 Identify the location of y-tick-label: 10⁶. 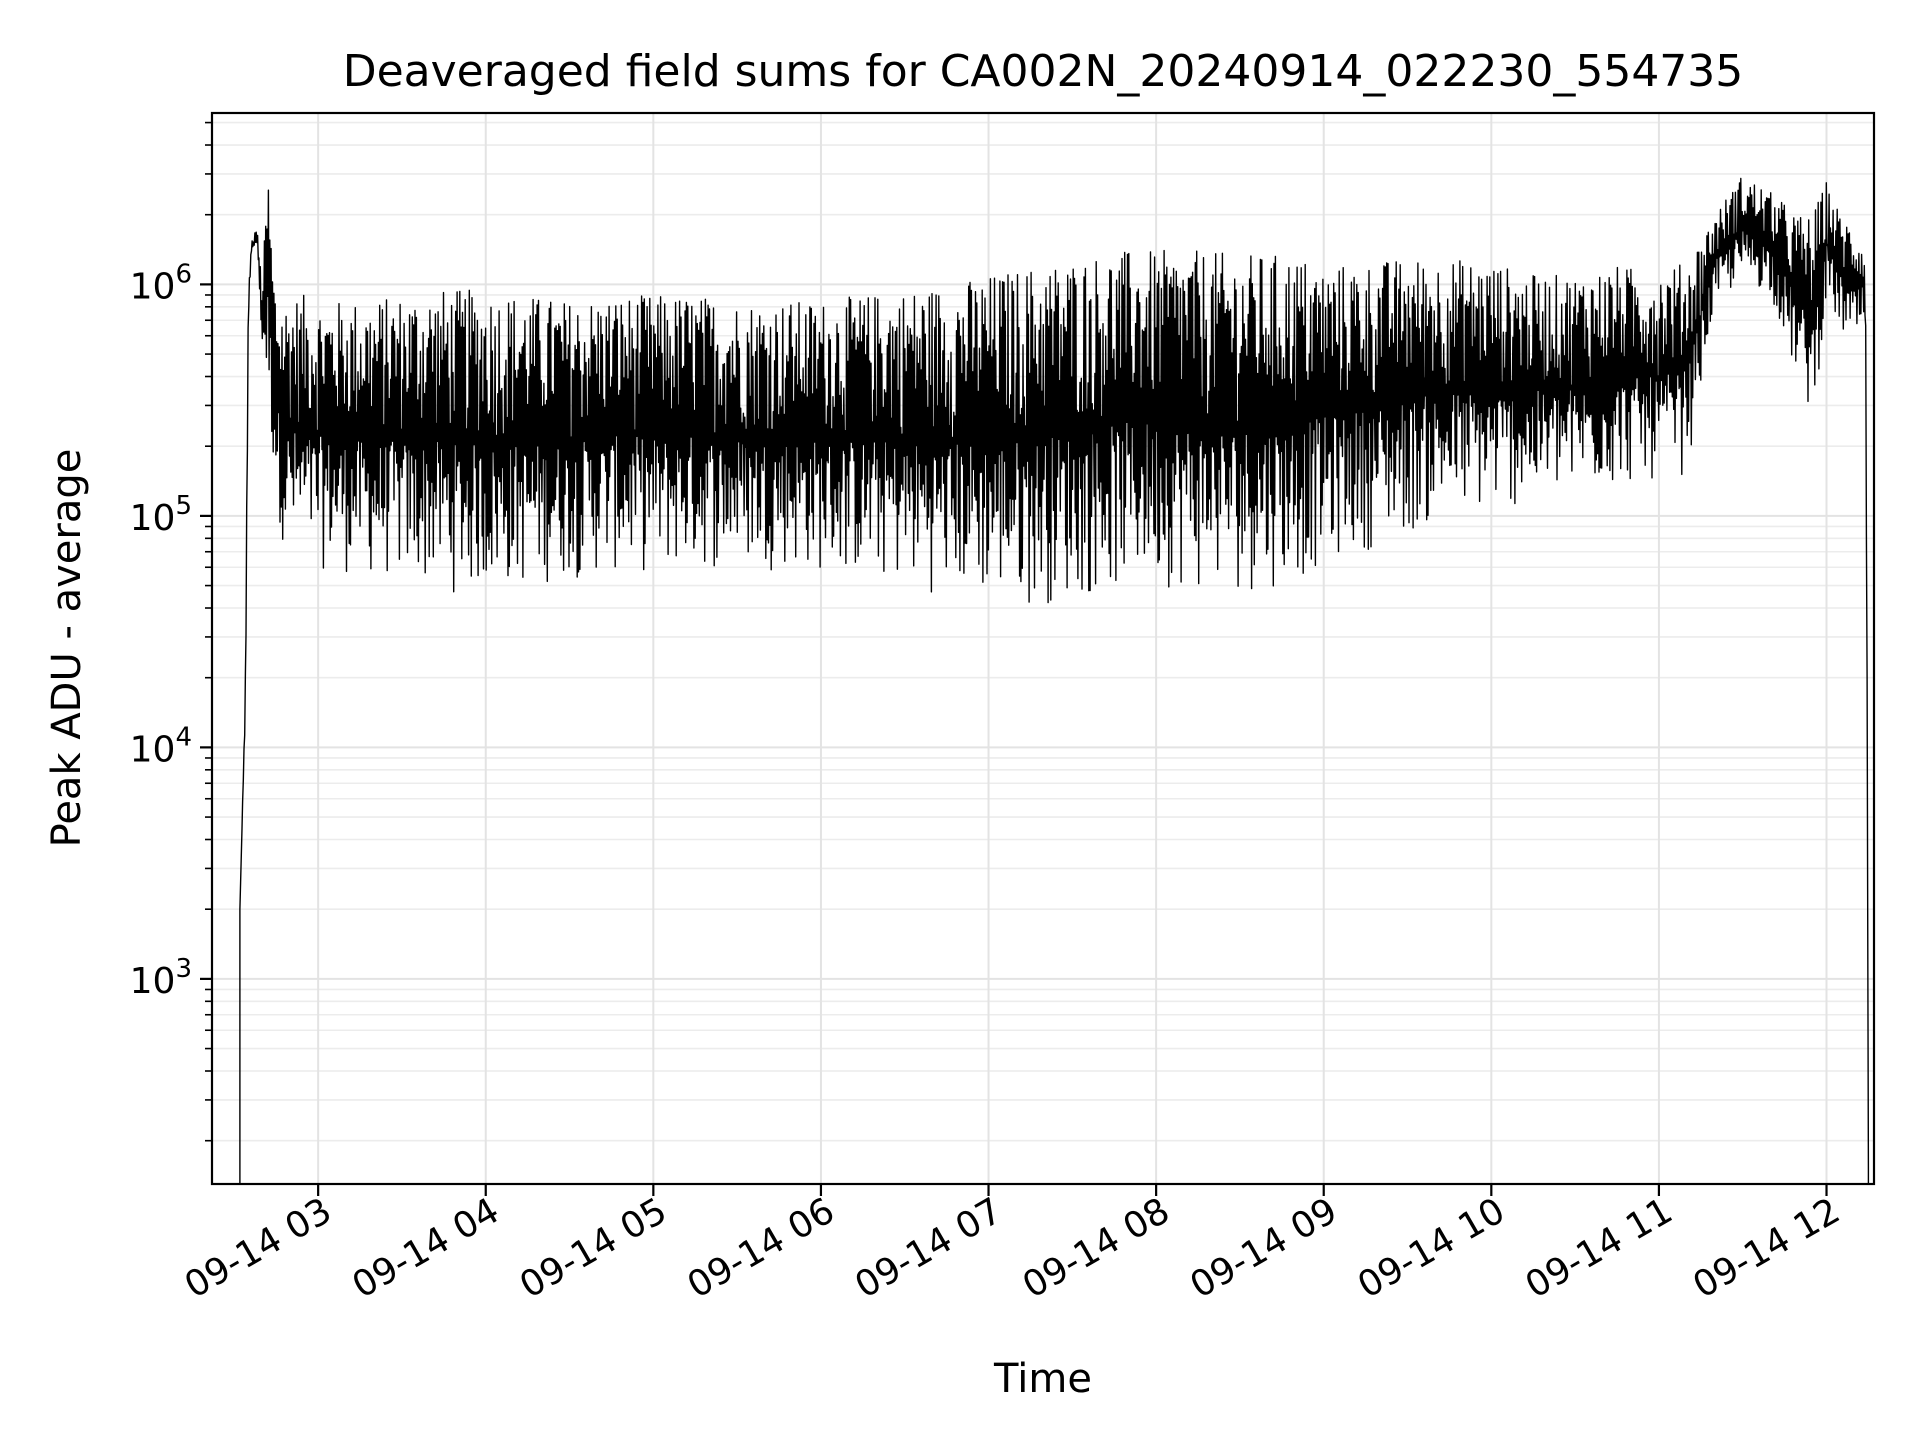
(161, 283).